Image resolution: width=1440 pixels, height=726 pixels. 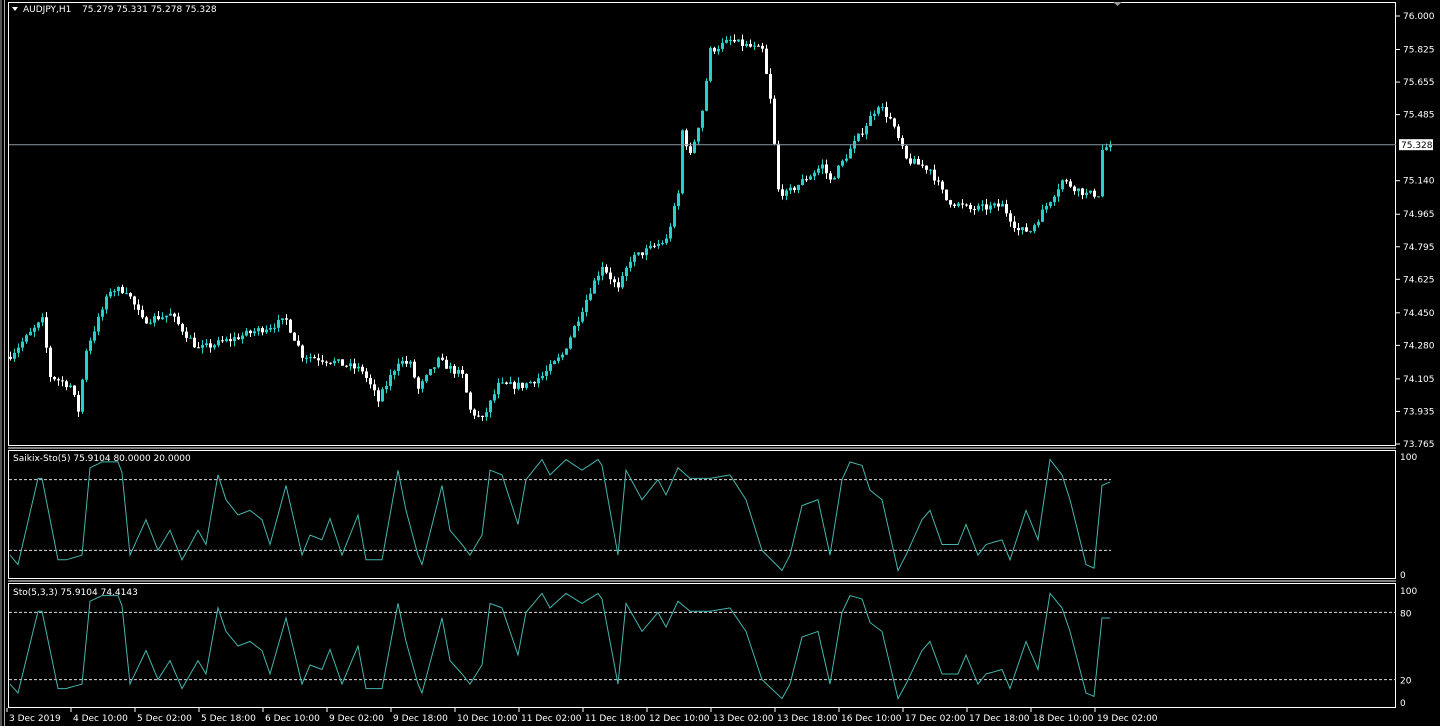 What do you see at coordinates (1419, 116) in the screenshot?
I see `price-tick-label: 75.485` at bounding box center [1419, 116].